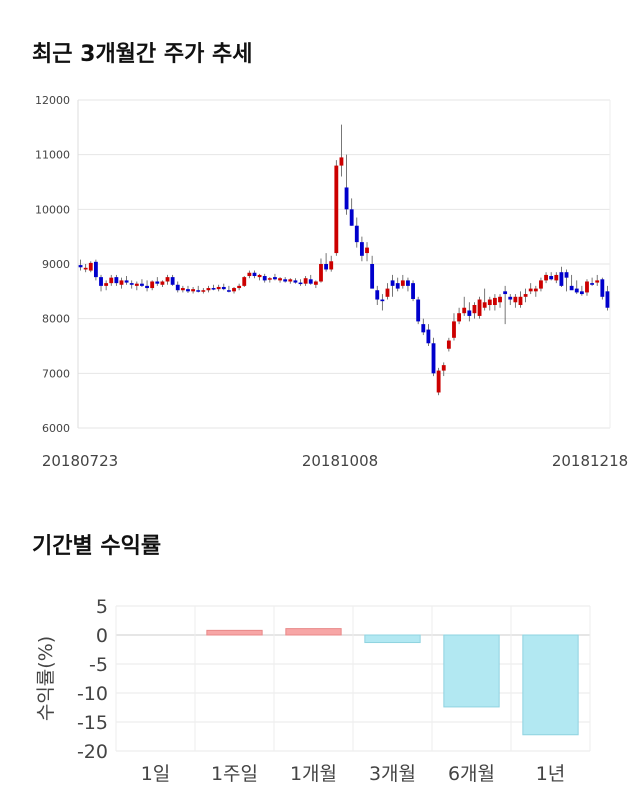 The image size is (640, 810). What do you see at coordinates (92, 694) in the screenshot?
I see `y-tick-label: -10` at bounding box center [92, 694].